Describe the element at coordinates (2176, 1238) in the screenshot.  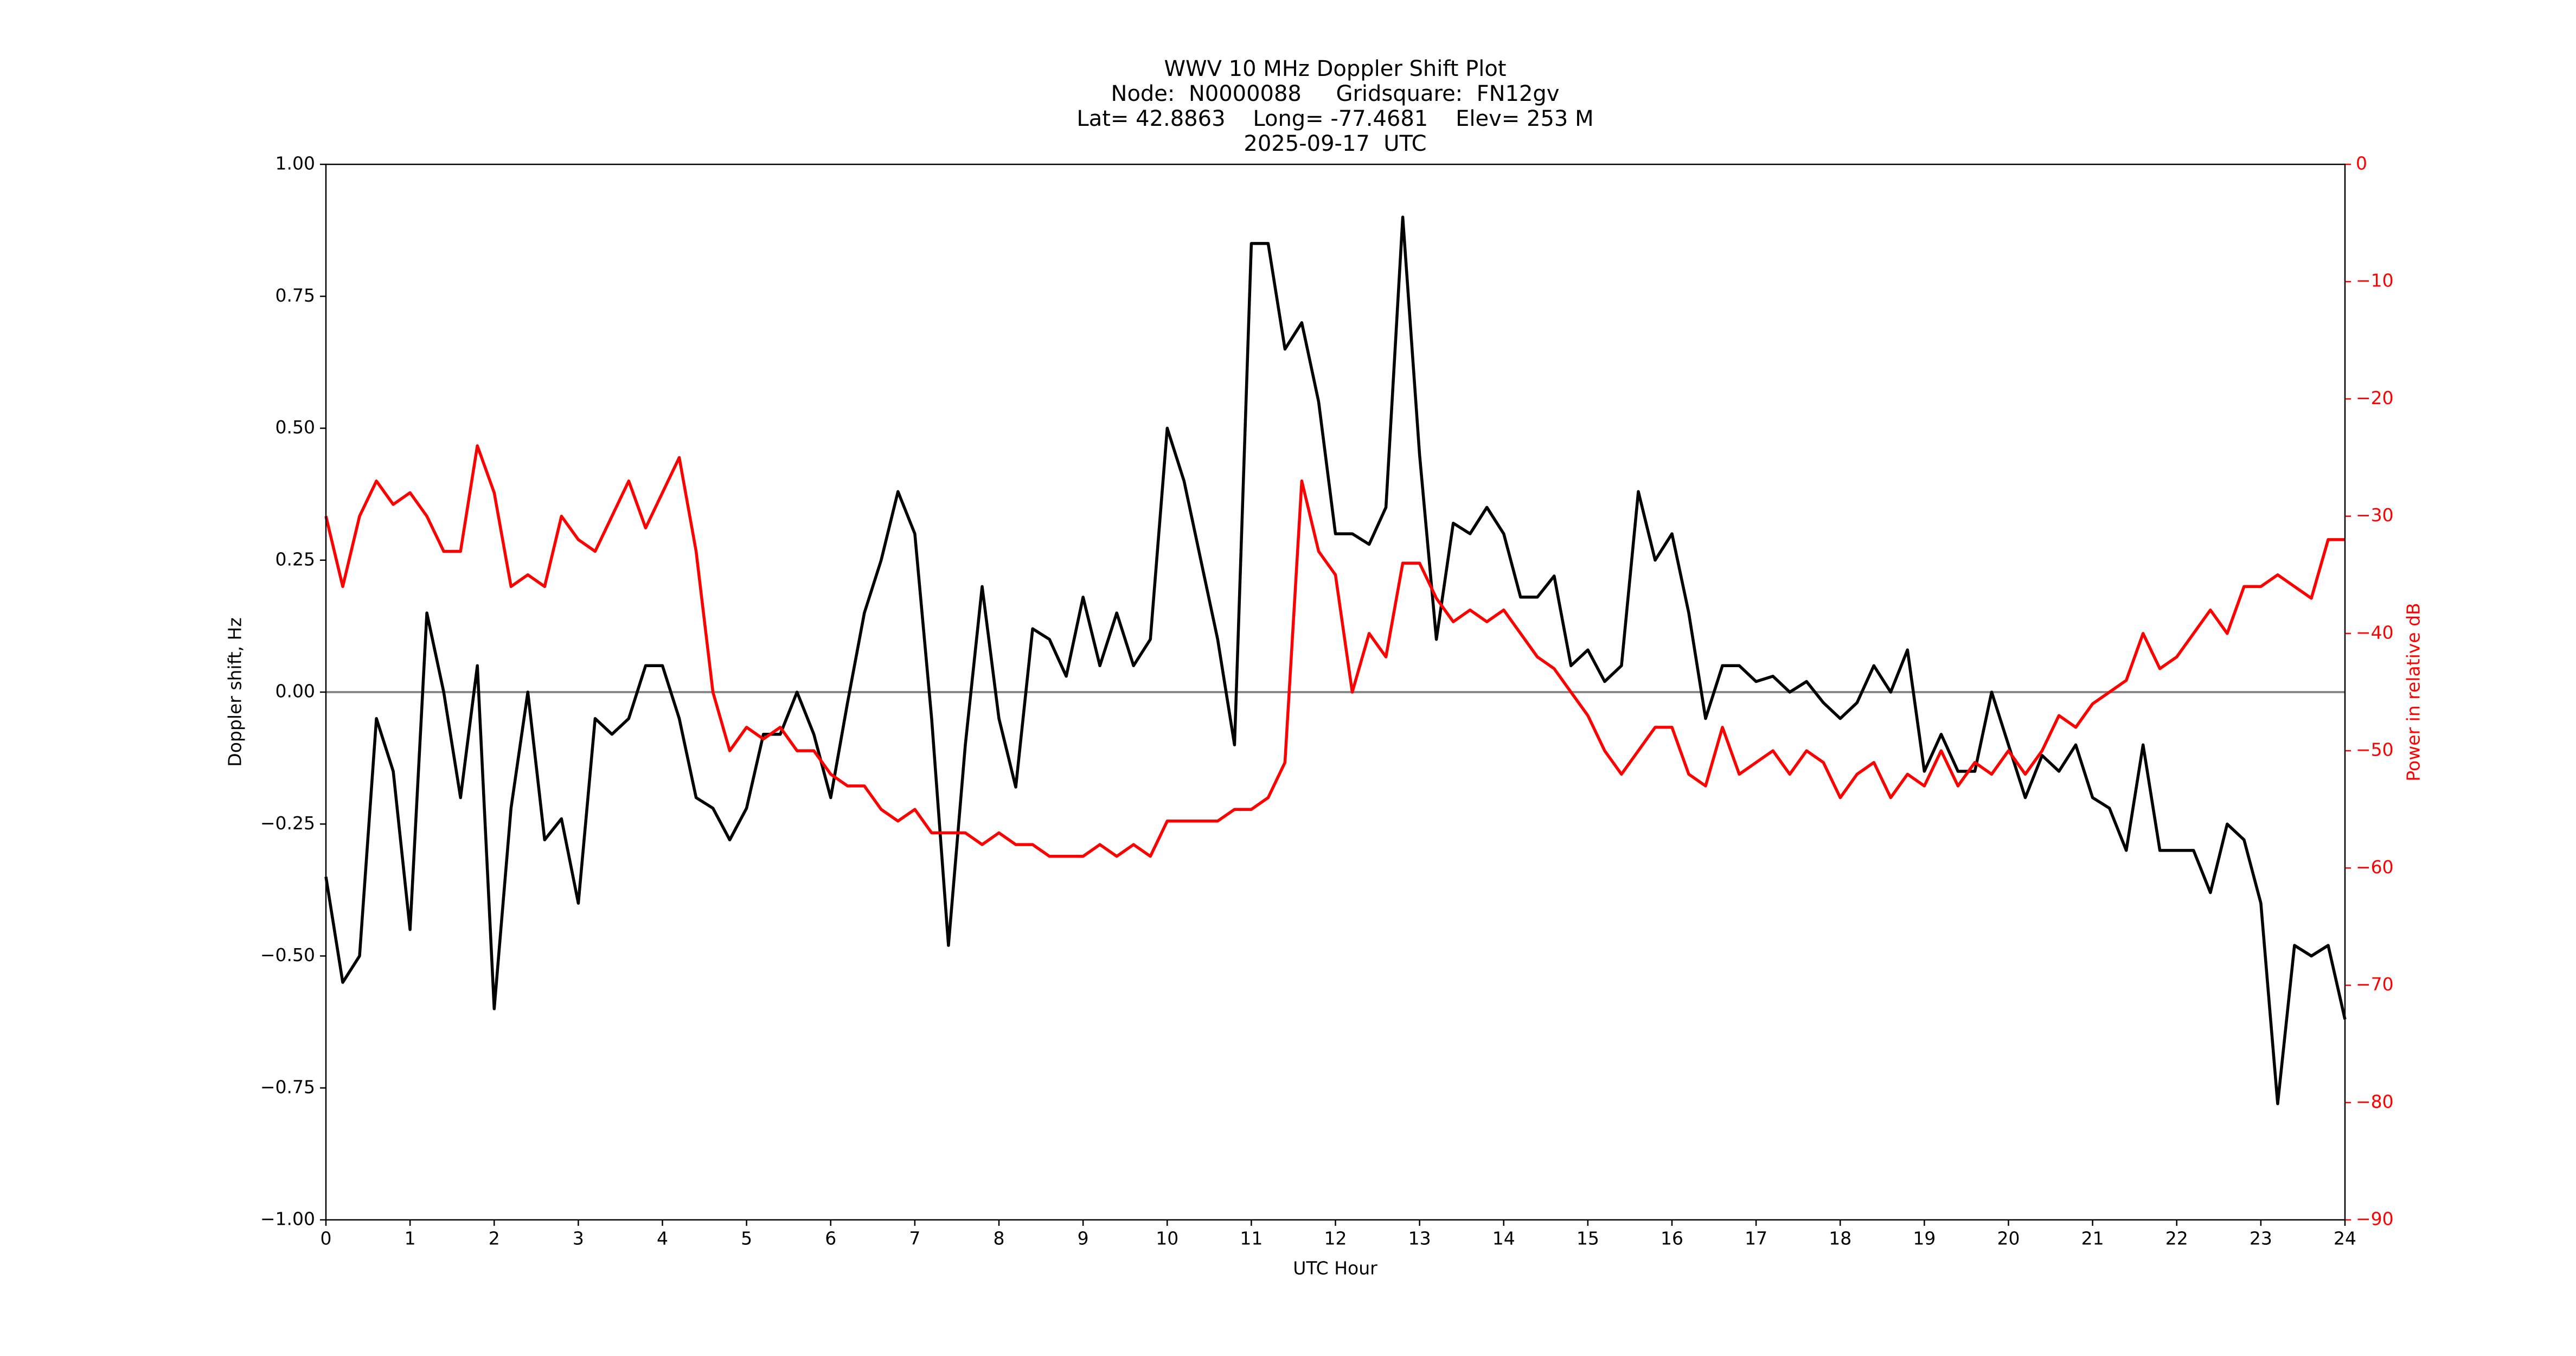
I see `x-tick-label: 22` at that location.